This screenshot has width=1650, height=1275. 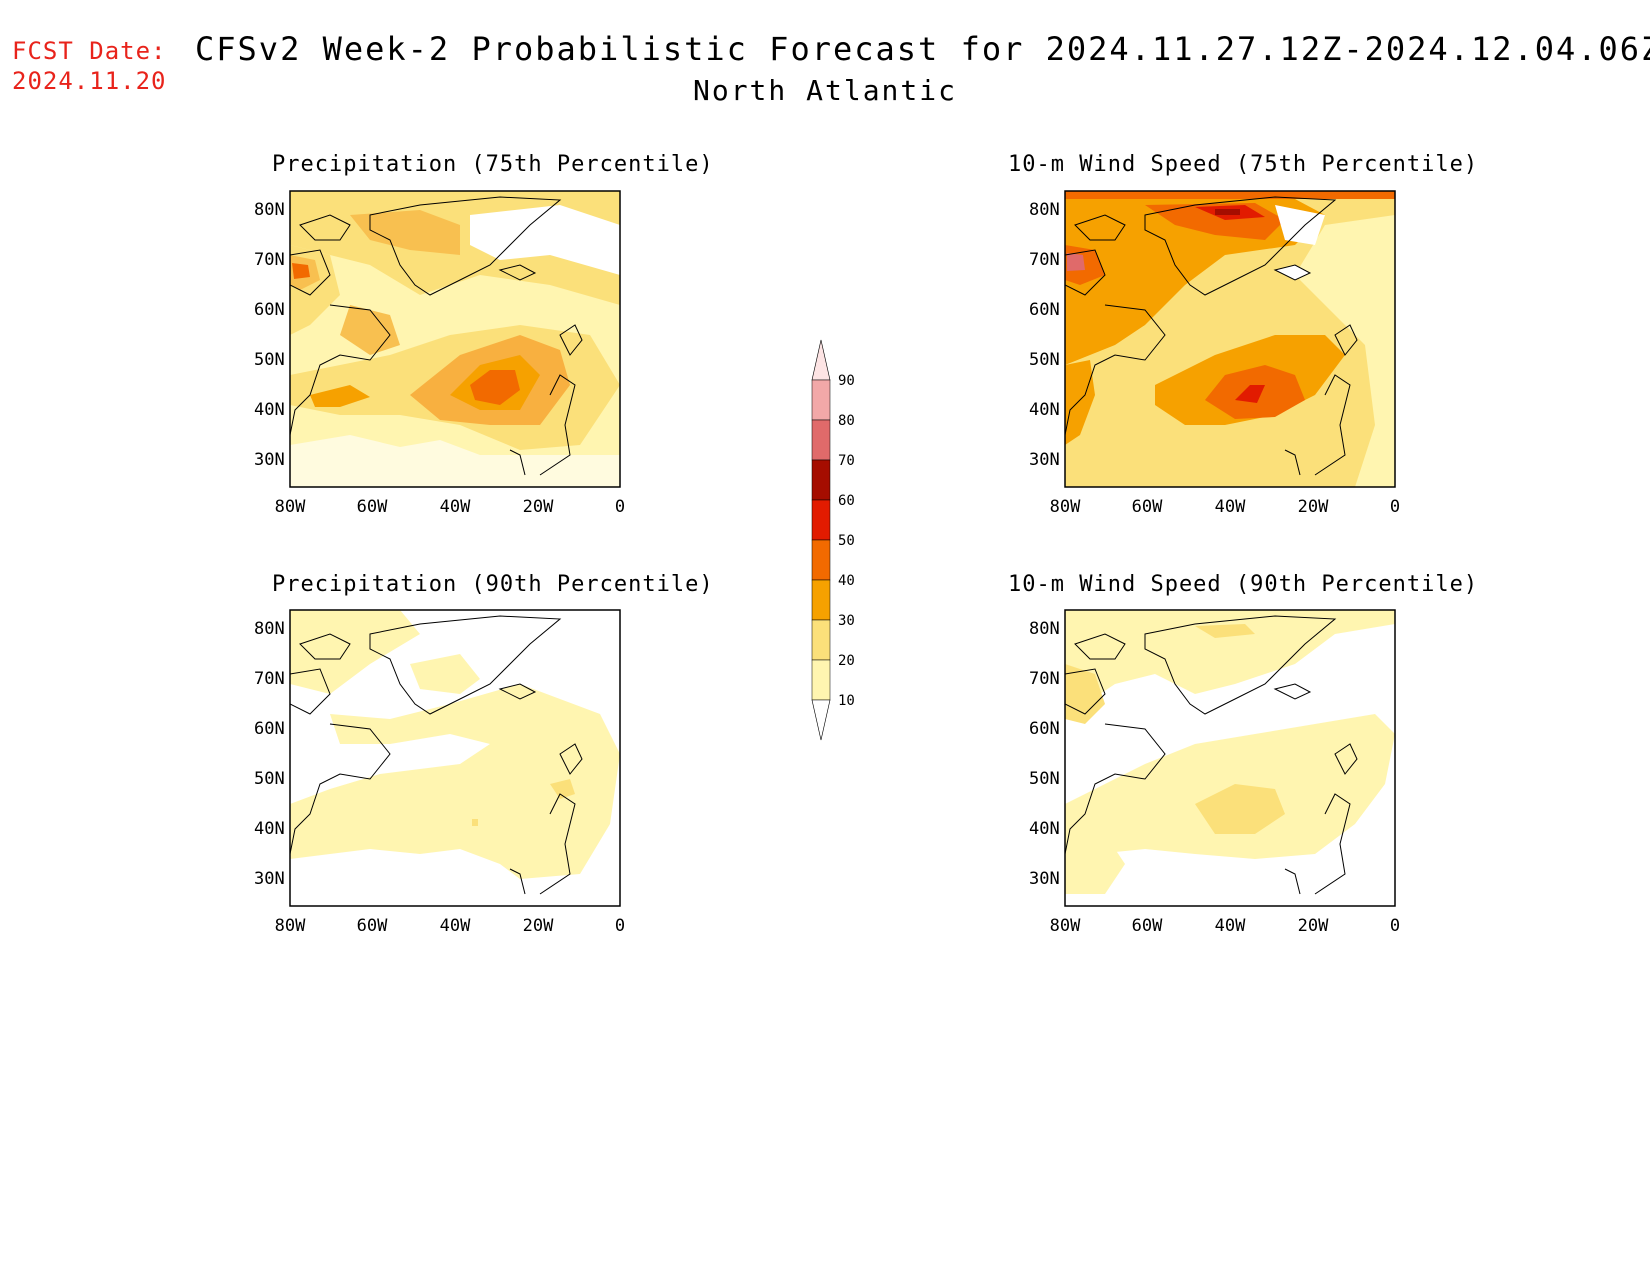 What do you see at coordinates (846, 381) in the screenshot?
I see `colorbar-label: 90` at bounding box center [846, 381].